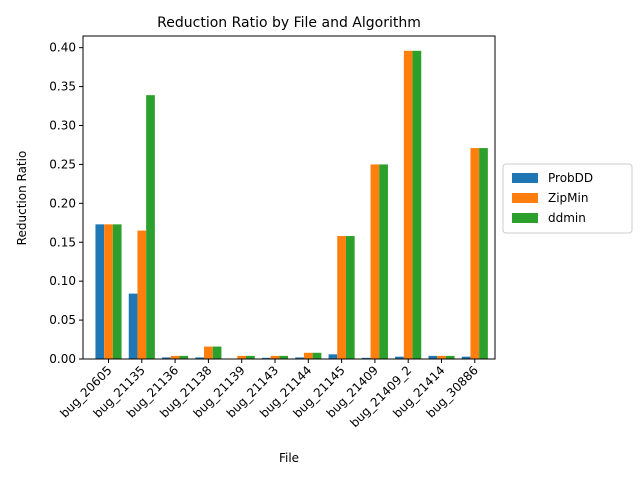 The image size is (640, 480). I want to click on legend-swatch-zipmin, so click(525, 198).